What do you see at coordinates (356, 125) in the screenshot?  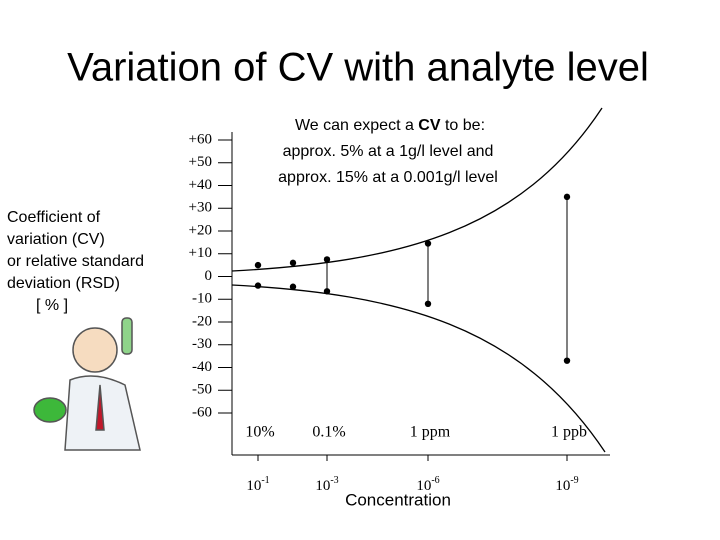 I see `annotation-prefix: We can expect a` at bounding box center [356, 125].